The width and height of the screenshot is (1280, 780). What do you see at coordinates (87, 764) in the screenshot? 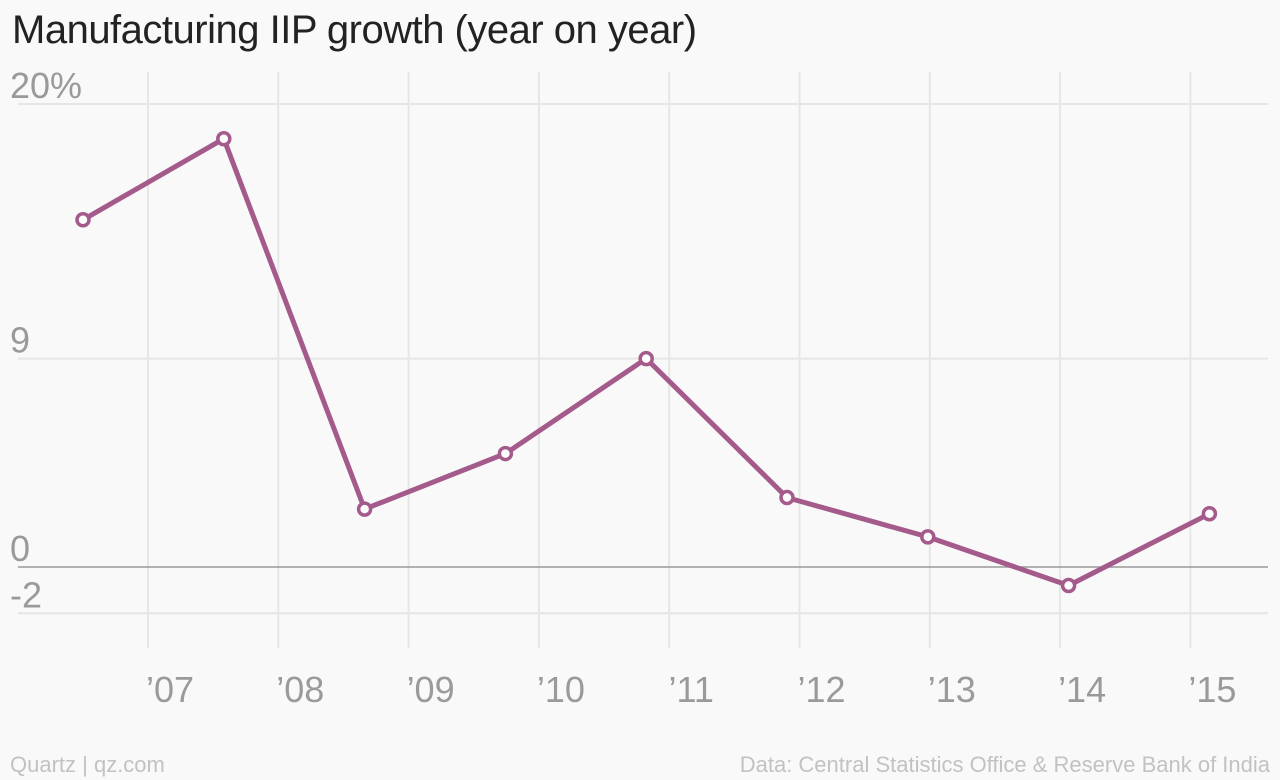
I see `footer-credit: Quartz | qz.com` at bounding box center [87, 764].